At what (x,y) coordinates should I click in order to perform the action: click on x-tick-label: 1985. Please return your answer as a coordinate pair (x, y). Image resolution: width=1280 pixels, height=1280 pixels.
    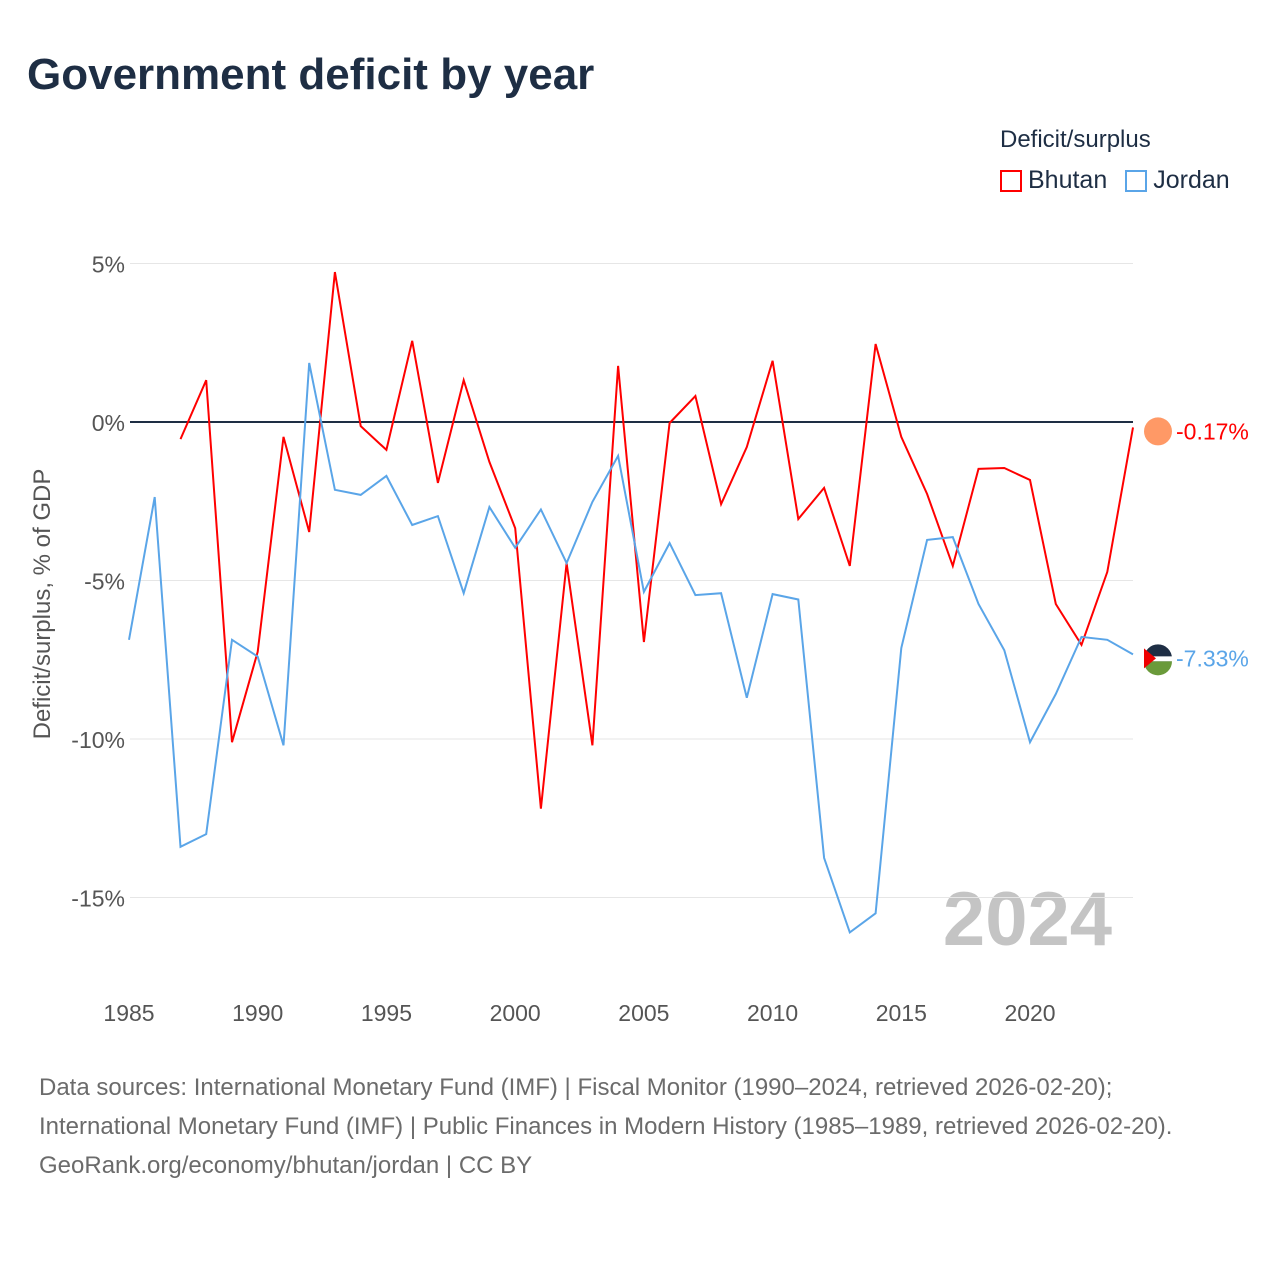
    Looking at the image, I should click on (128, 1013).